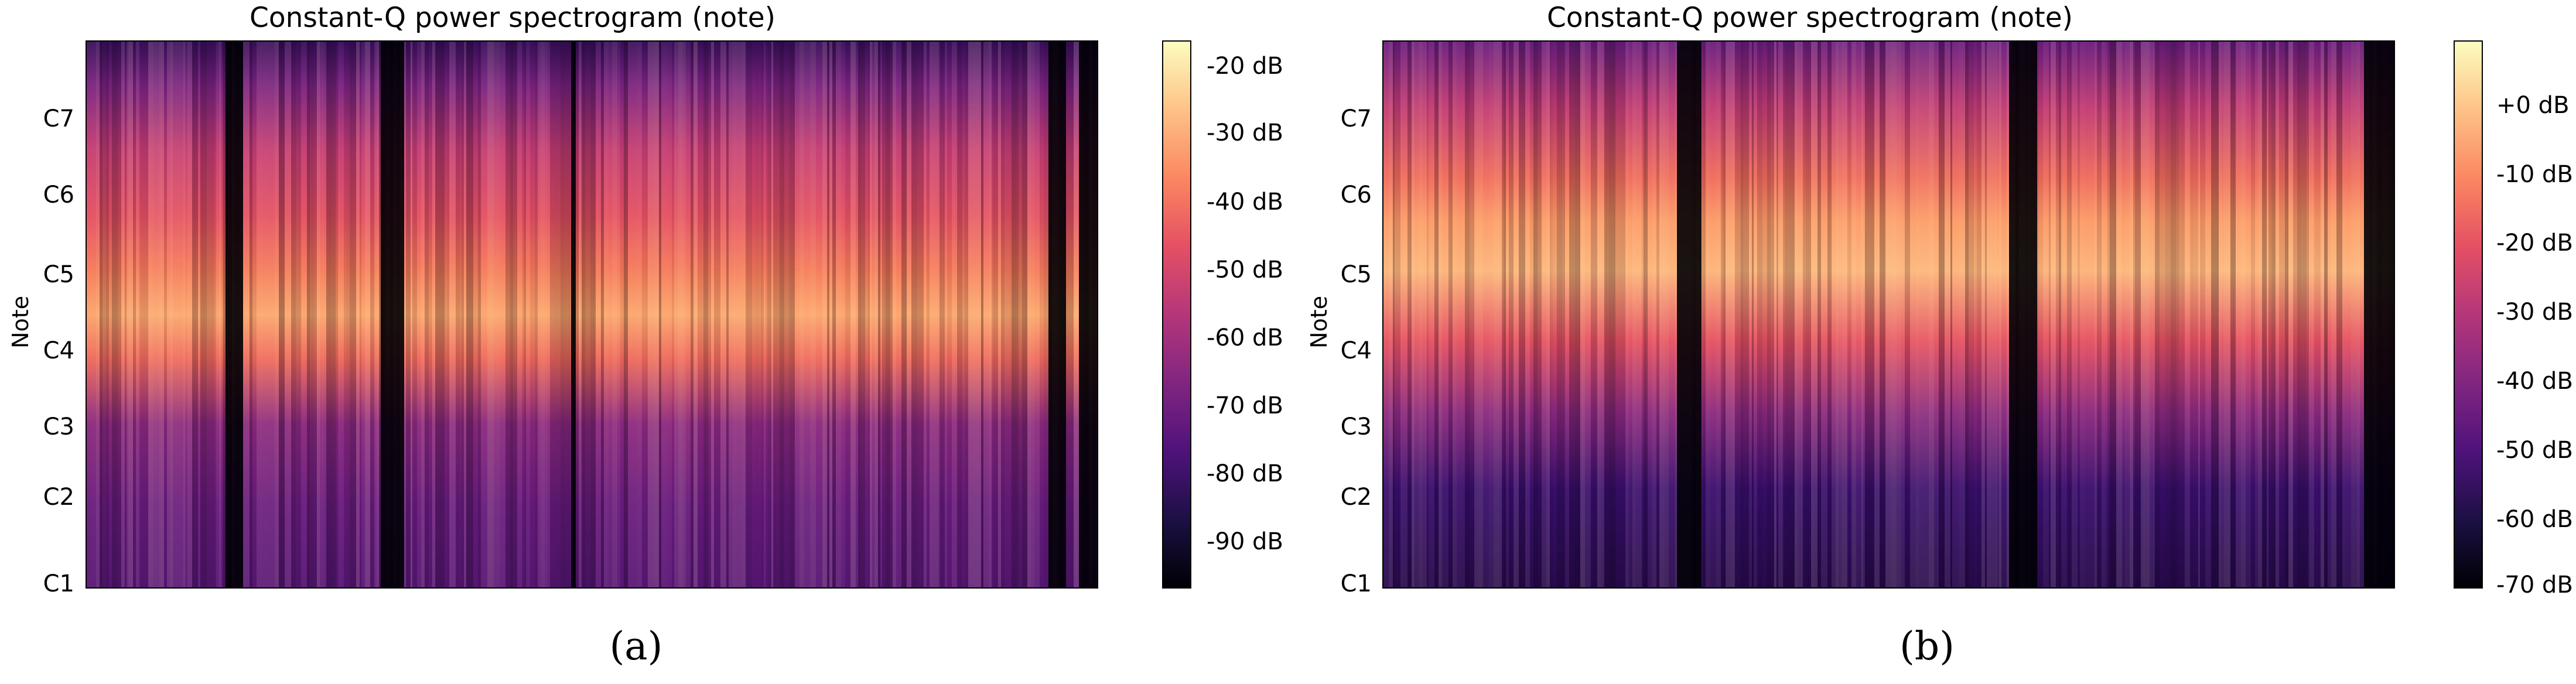  What do you see at coordinates (1810, 18) in the screenshot?
I see `chart-title: Constant-Q power spectrogram (note)` at bounding box center [1810, 18].